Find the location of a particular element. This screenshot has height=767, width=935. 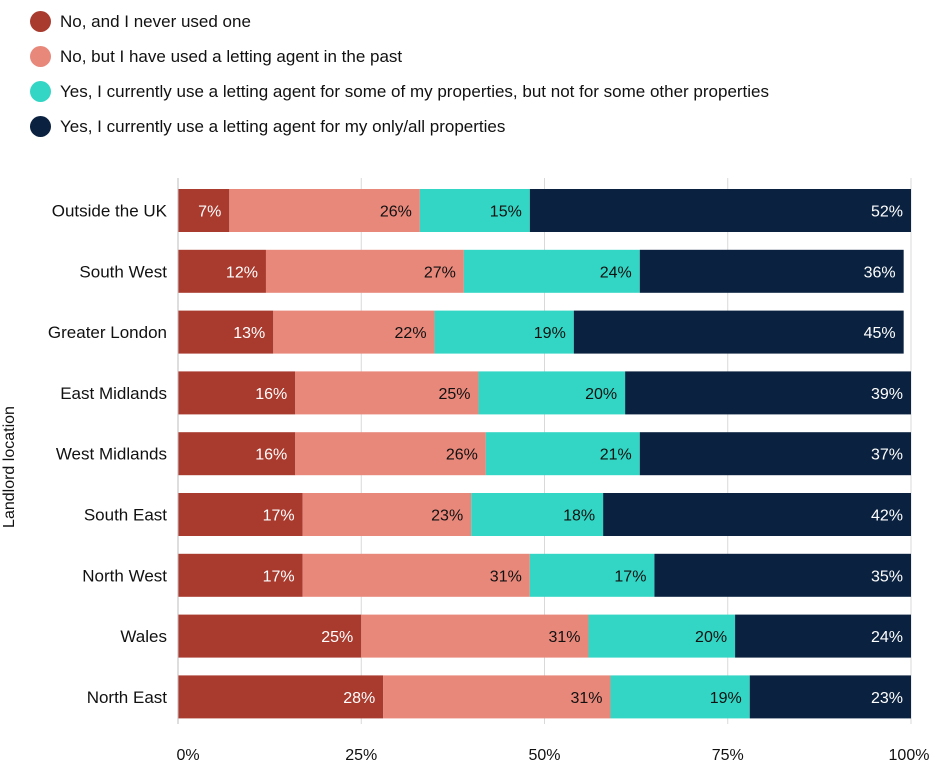

data-label: 22% is located at coordinates (411, 333).